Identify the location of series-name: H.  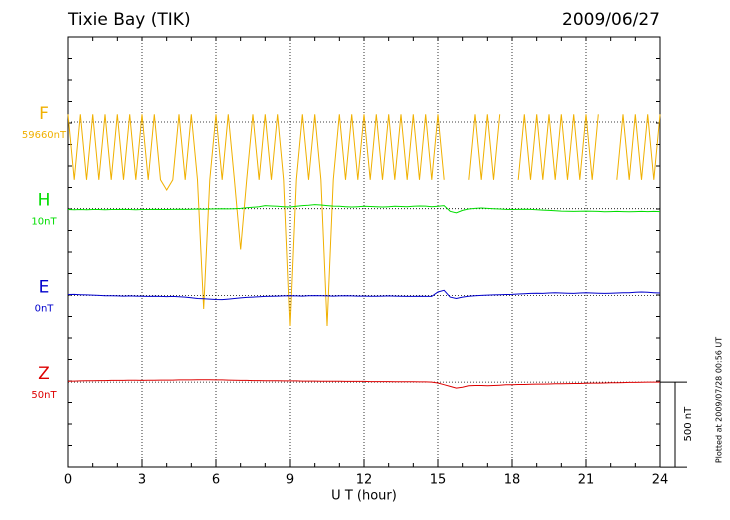
(44, 201).